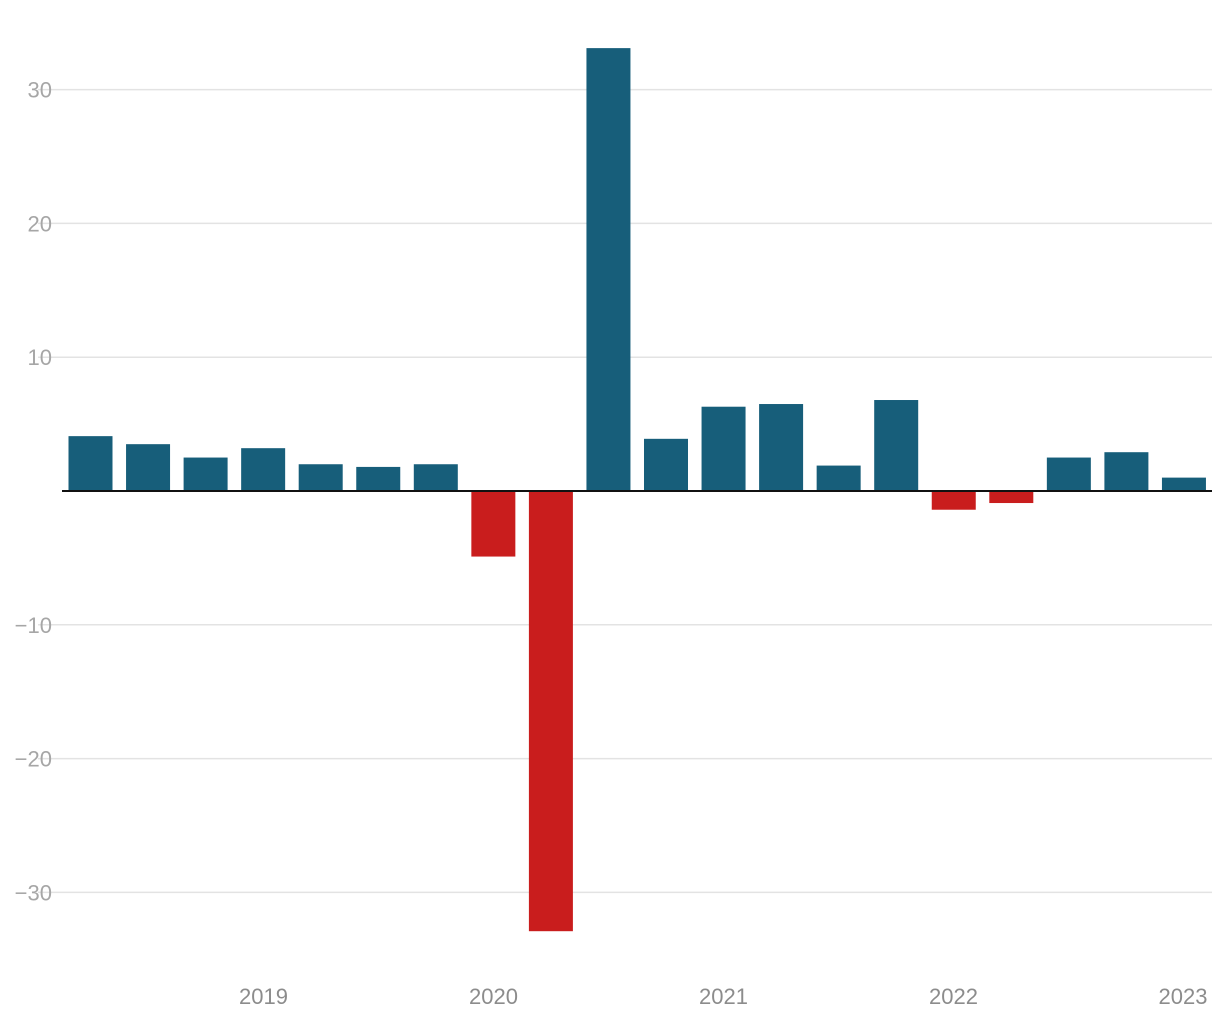  What do you see at coordinates (953, 500) in the screenshot?
I see `bar-2022-q1` at bounding box center [953, 500].